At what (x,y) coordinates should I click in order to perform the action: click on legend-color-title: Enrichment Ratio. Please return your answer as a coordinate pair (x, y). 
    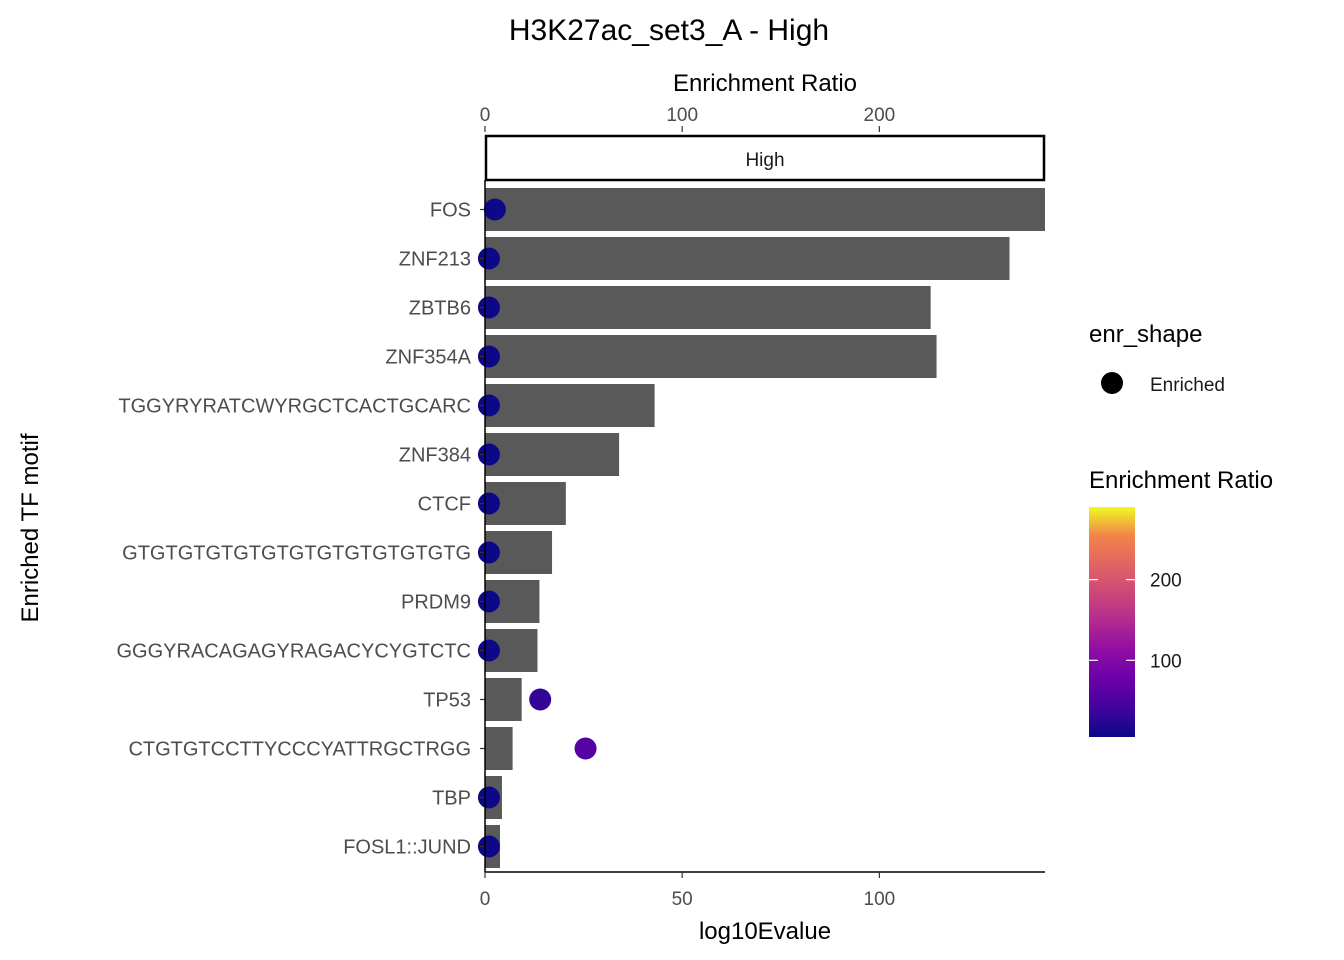
    Looking at the image, I should click on (1181, 480).